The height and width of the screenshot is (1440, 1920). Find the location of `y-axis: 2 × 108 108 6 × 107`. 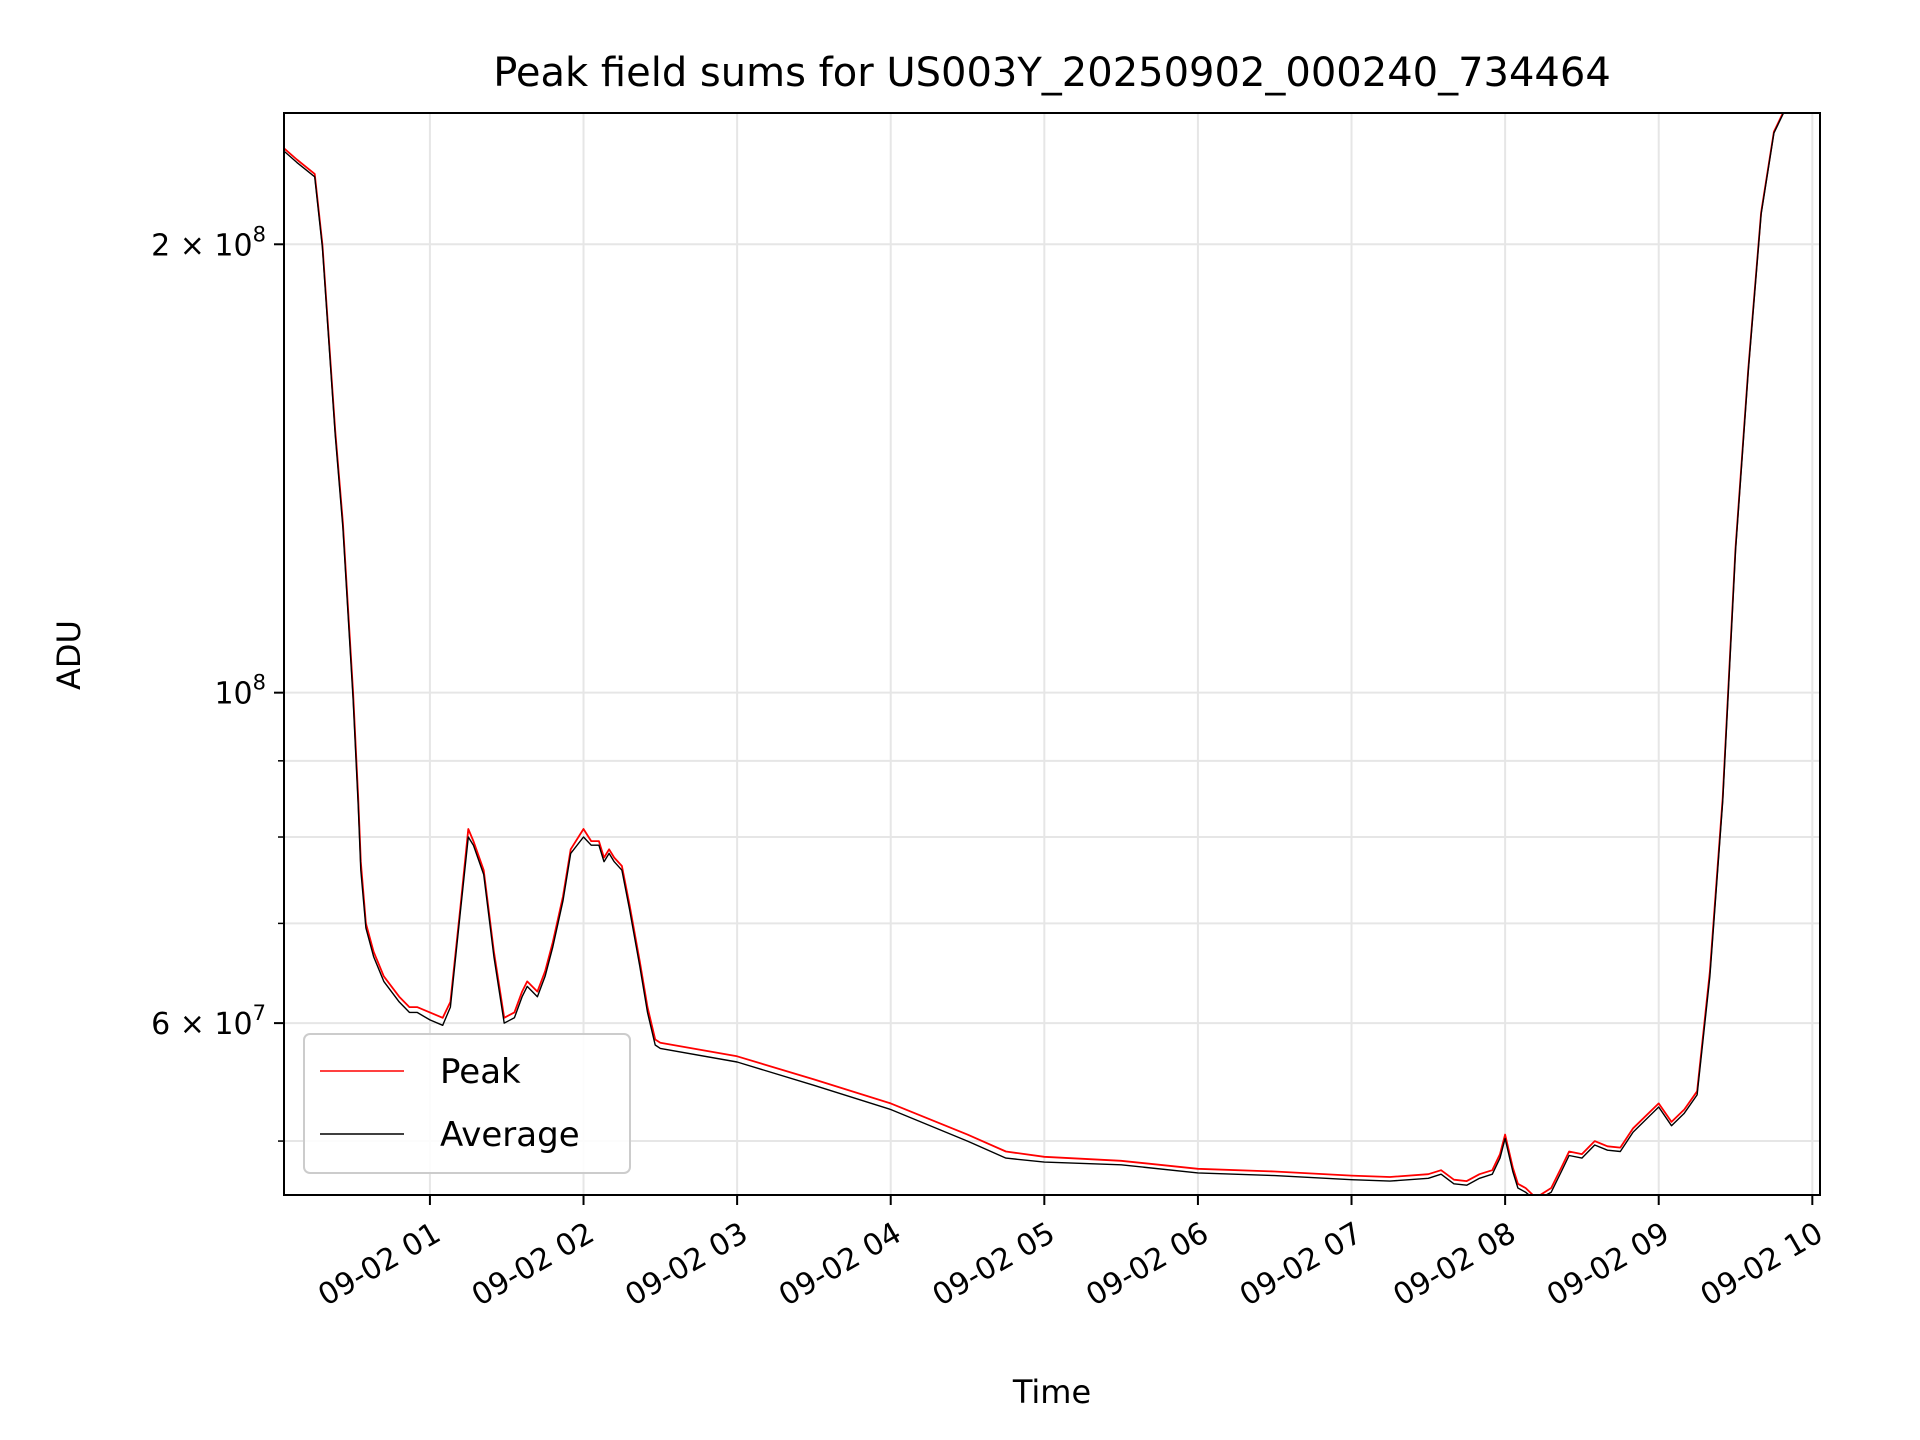

y-axis: 2 × 108 108 6 × 107 is located at coordinates (217, 682).